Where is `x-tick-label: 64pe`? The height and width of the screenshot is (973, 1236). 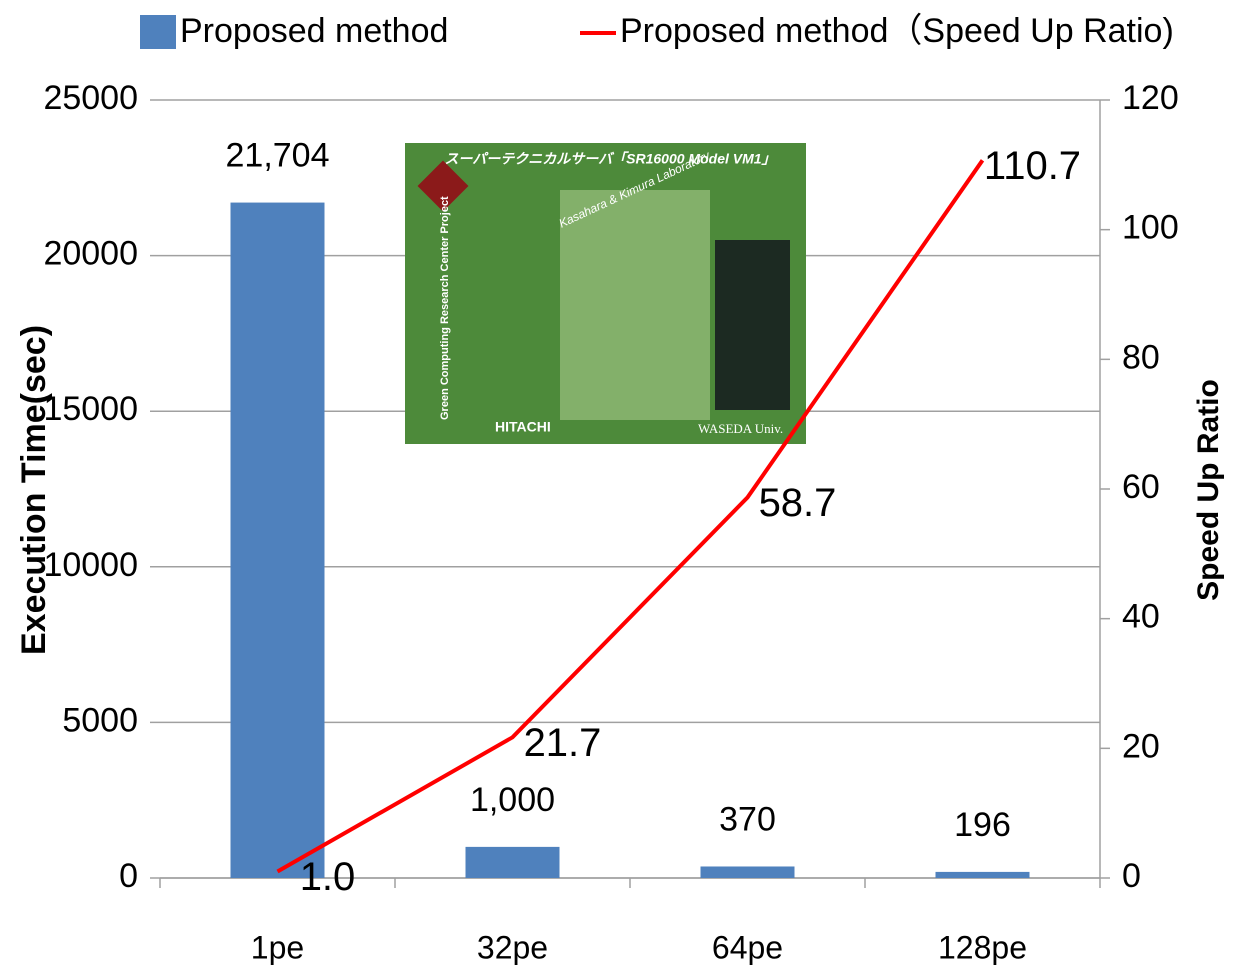
x-tick-label: 64pe is located at coordinates (747, 947).